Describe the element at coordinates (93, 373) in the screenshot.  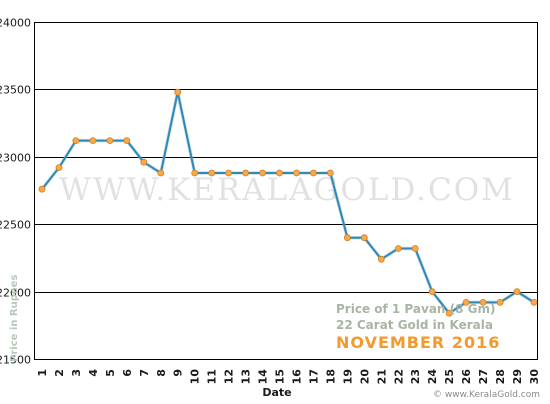
I see `x-tick-label-4: 4` at that location.